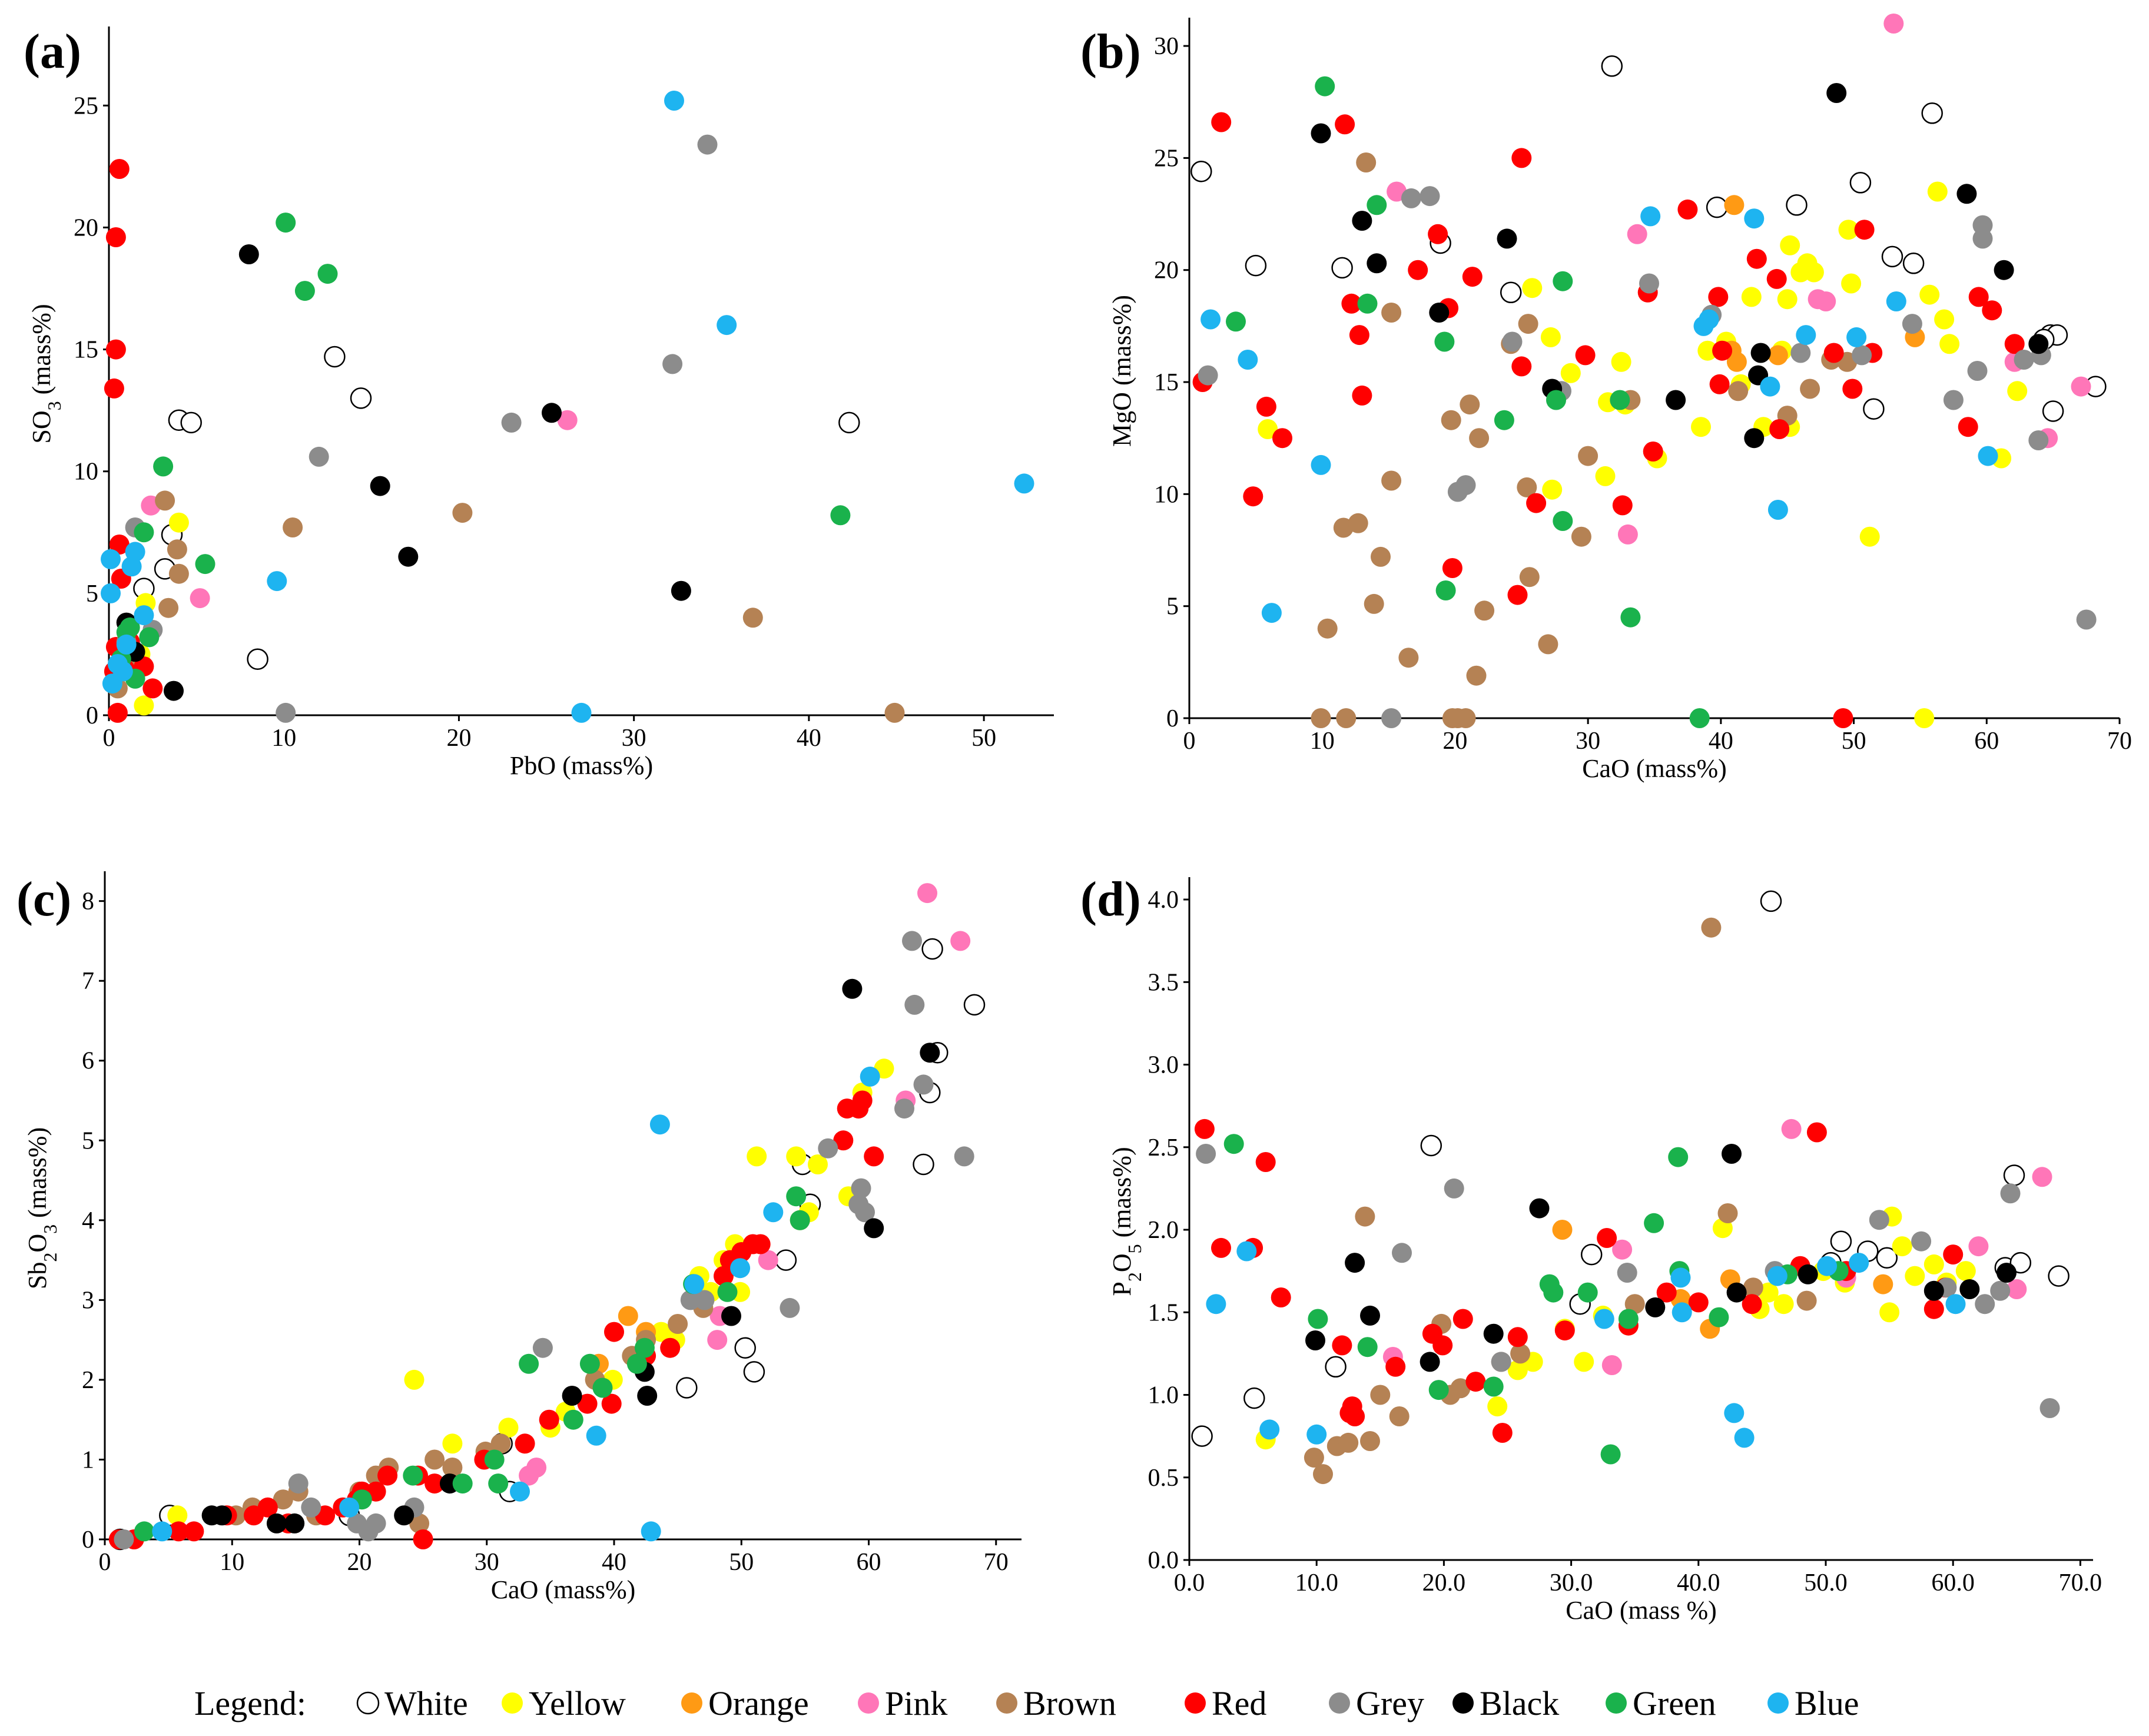 The height and width of the screenshot is (1736, 2149). I want to click on panel-c-point-brown, so click(678, 1324).